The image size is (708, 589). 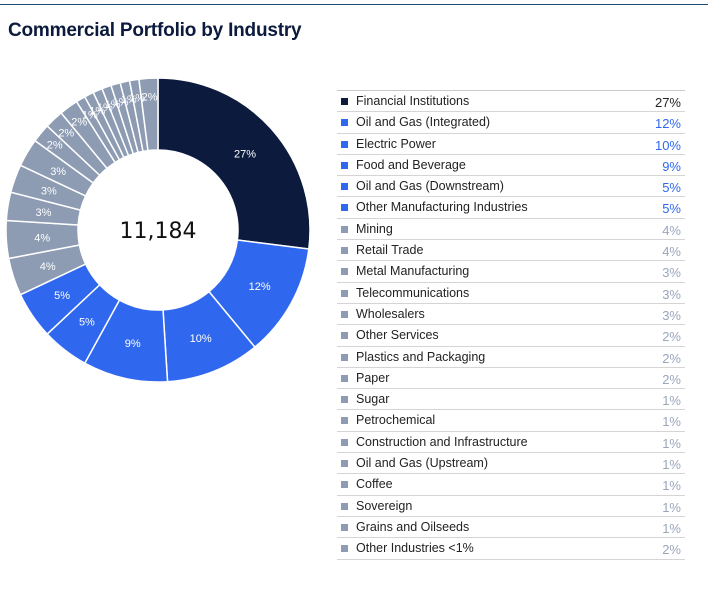 I want to click on center-total: 11,184, so click(x=158, y=231).